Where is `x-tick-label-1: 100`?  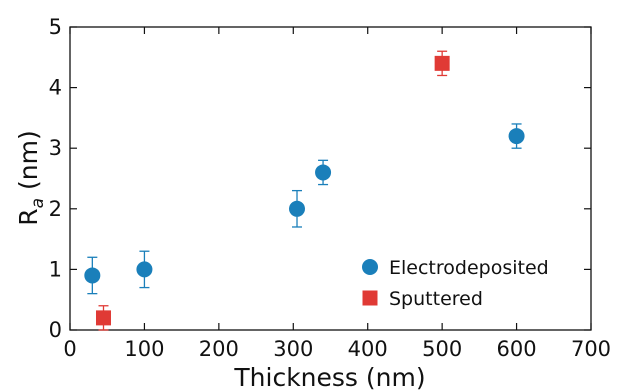 x-tick-label-1: 100 is located at coordinates (144, 349).